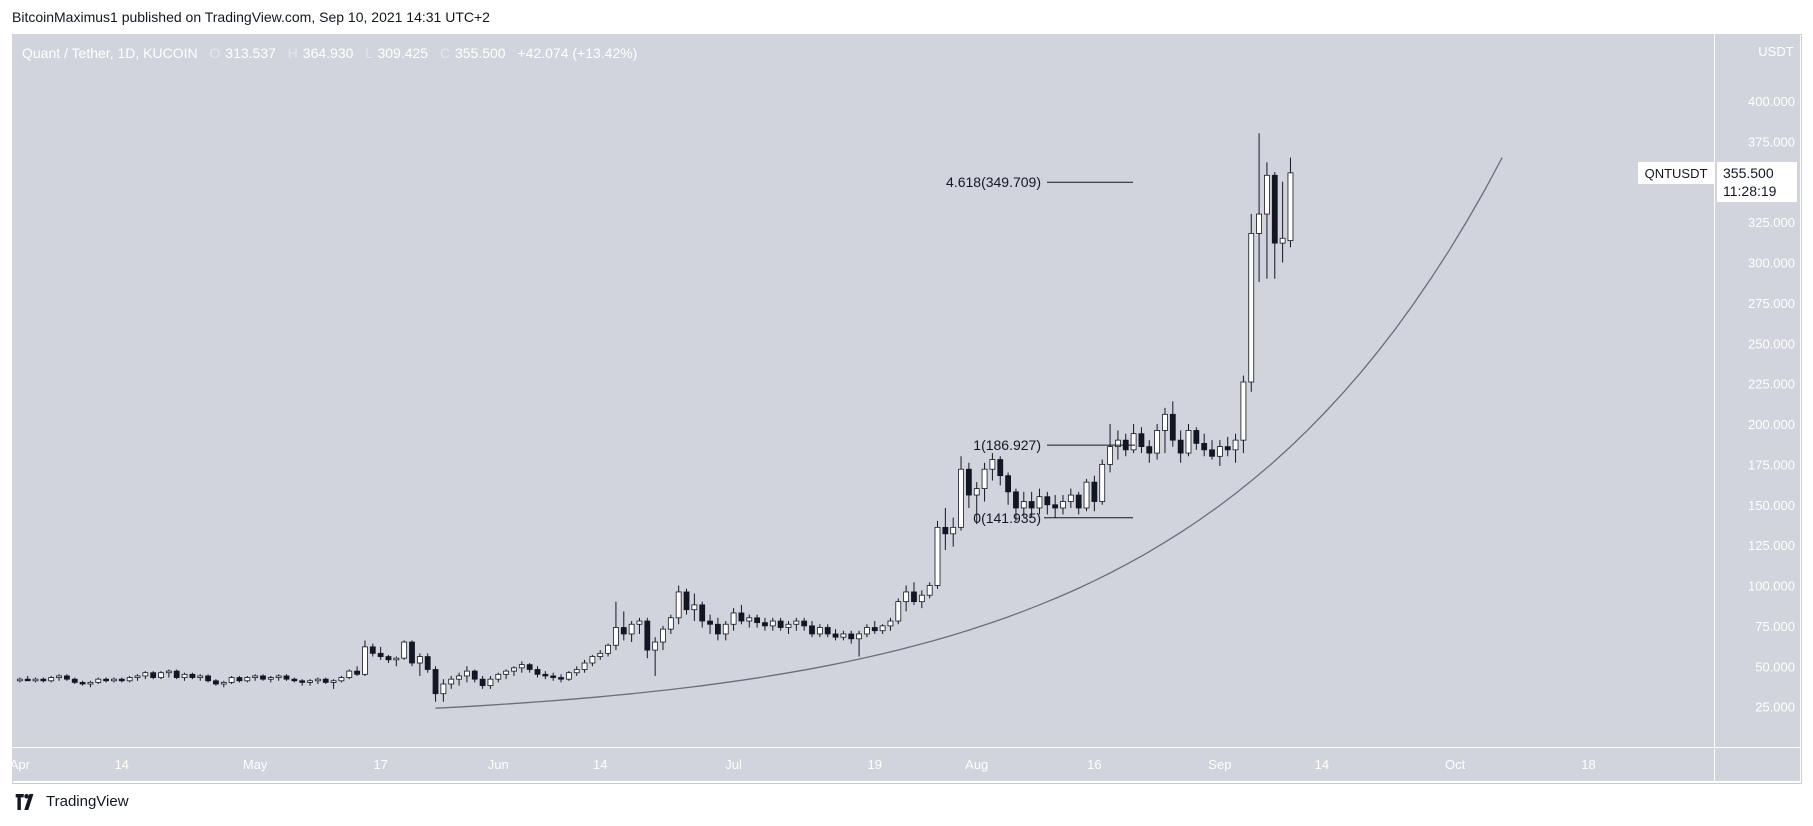 The image size is (1813, 826). I want to click on legend-high-label: H, so click(293, 53).